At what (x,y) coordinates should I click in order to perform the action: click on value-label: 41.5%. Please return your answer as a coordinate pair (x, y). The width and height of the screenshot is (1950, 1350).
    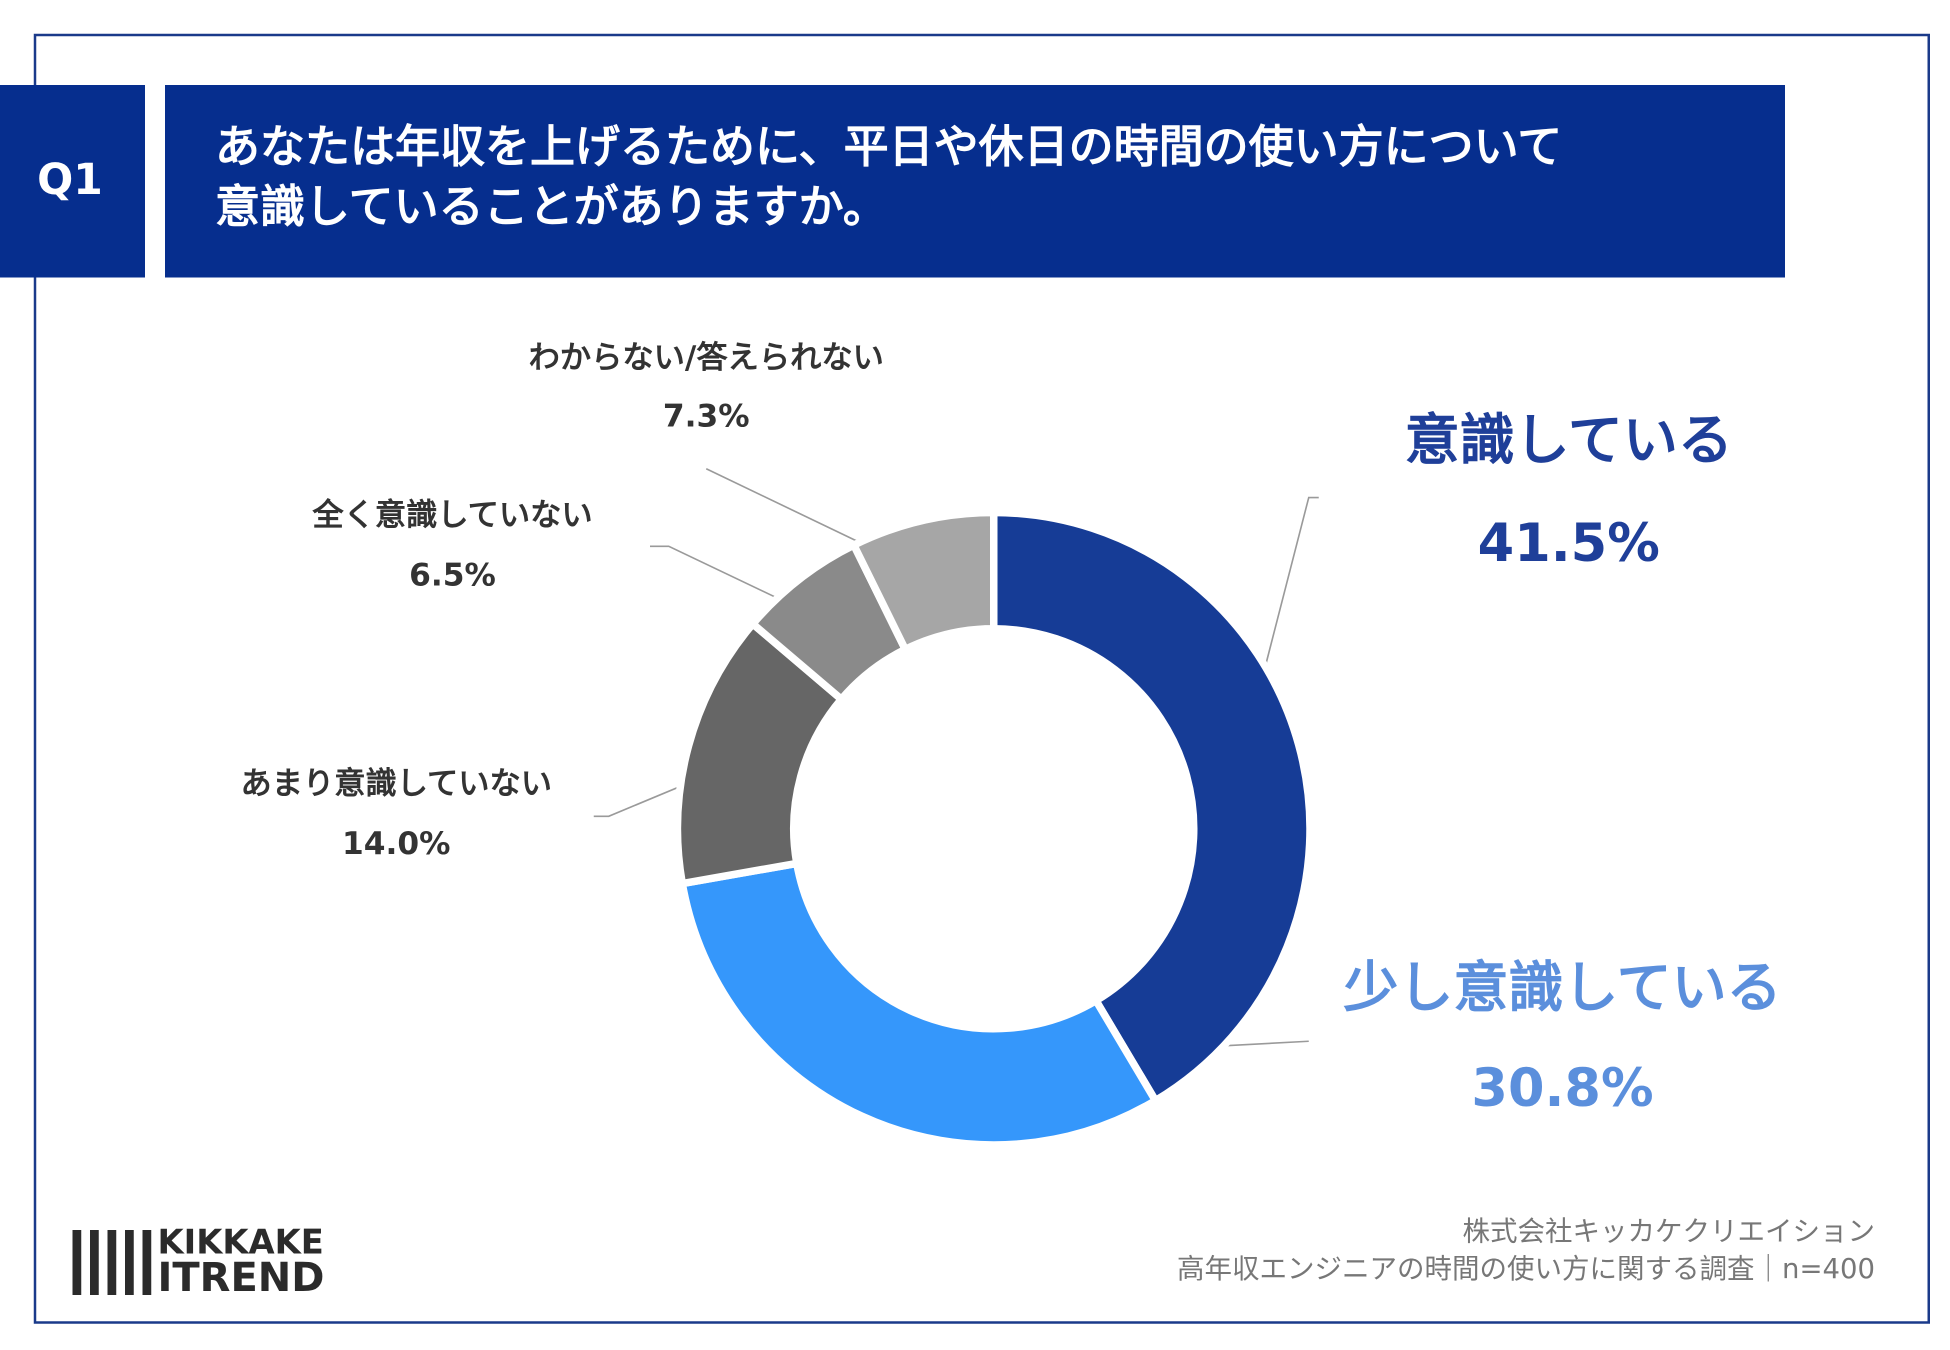
    Looking at the image, I should click on (1569, 543).